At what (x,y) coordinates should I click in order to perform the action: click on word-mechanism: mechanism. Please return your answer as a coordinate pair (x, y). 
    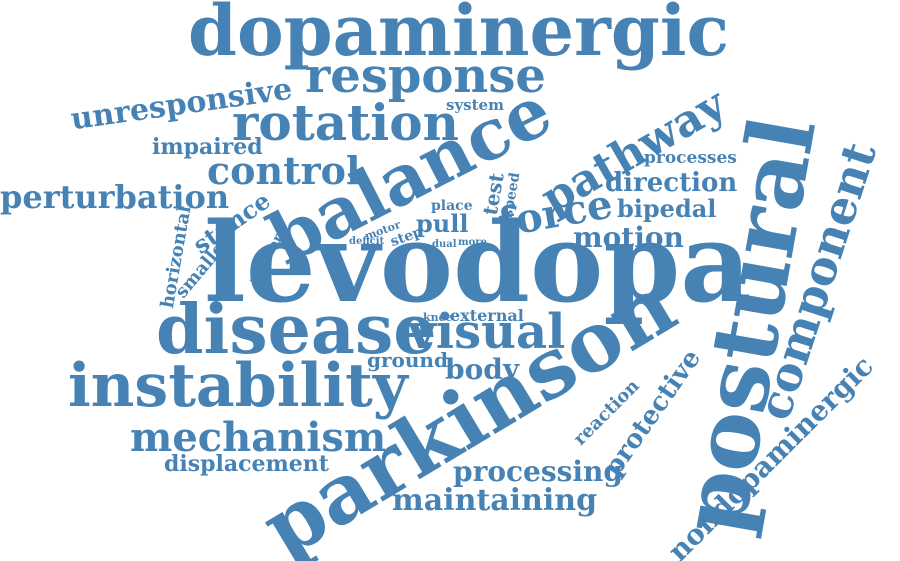
    Looking at the image, I should click on (258, 437).